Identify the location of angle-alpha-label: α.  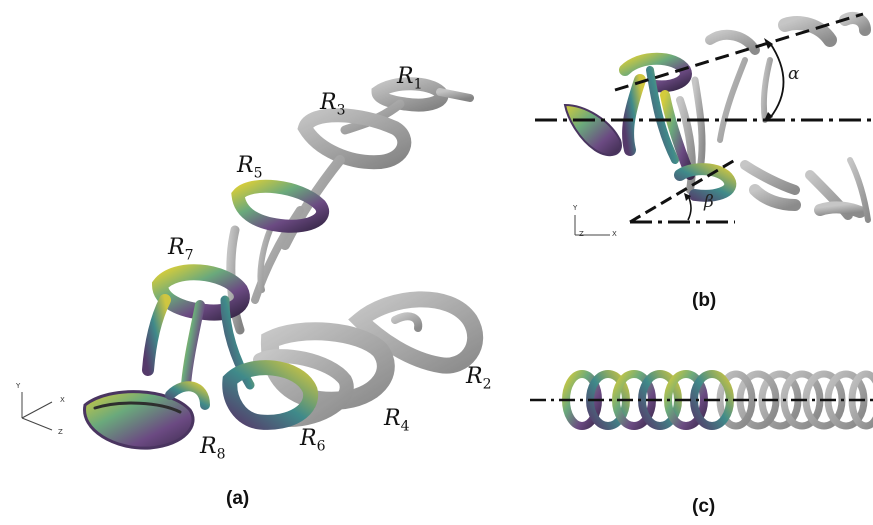
(794, 74).